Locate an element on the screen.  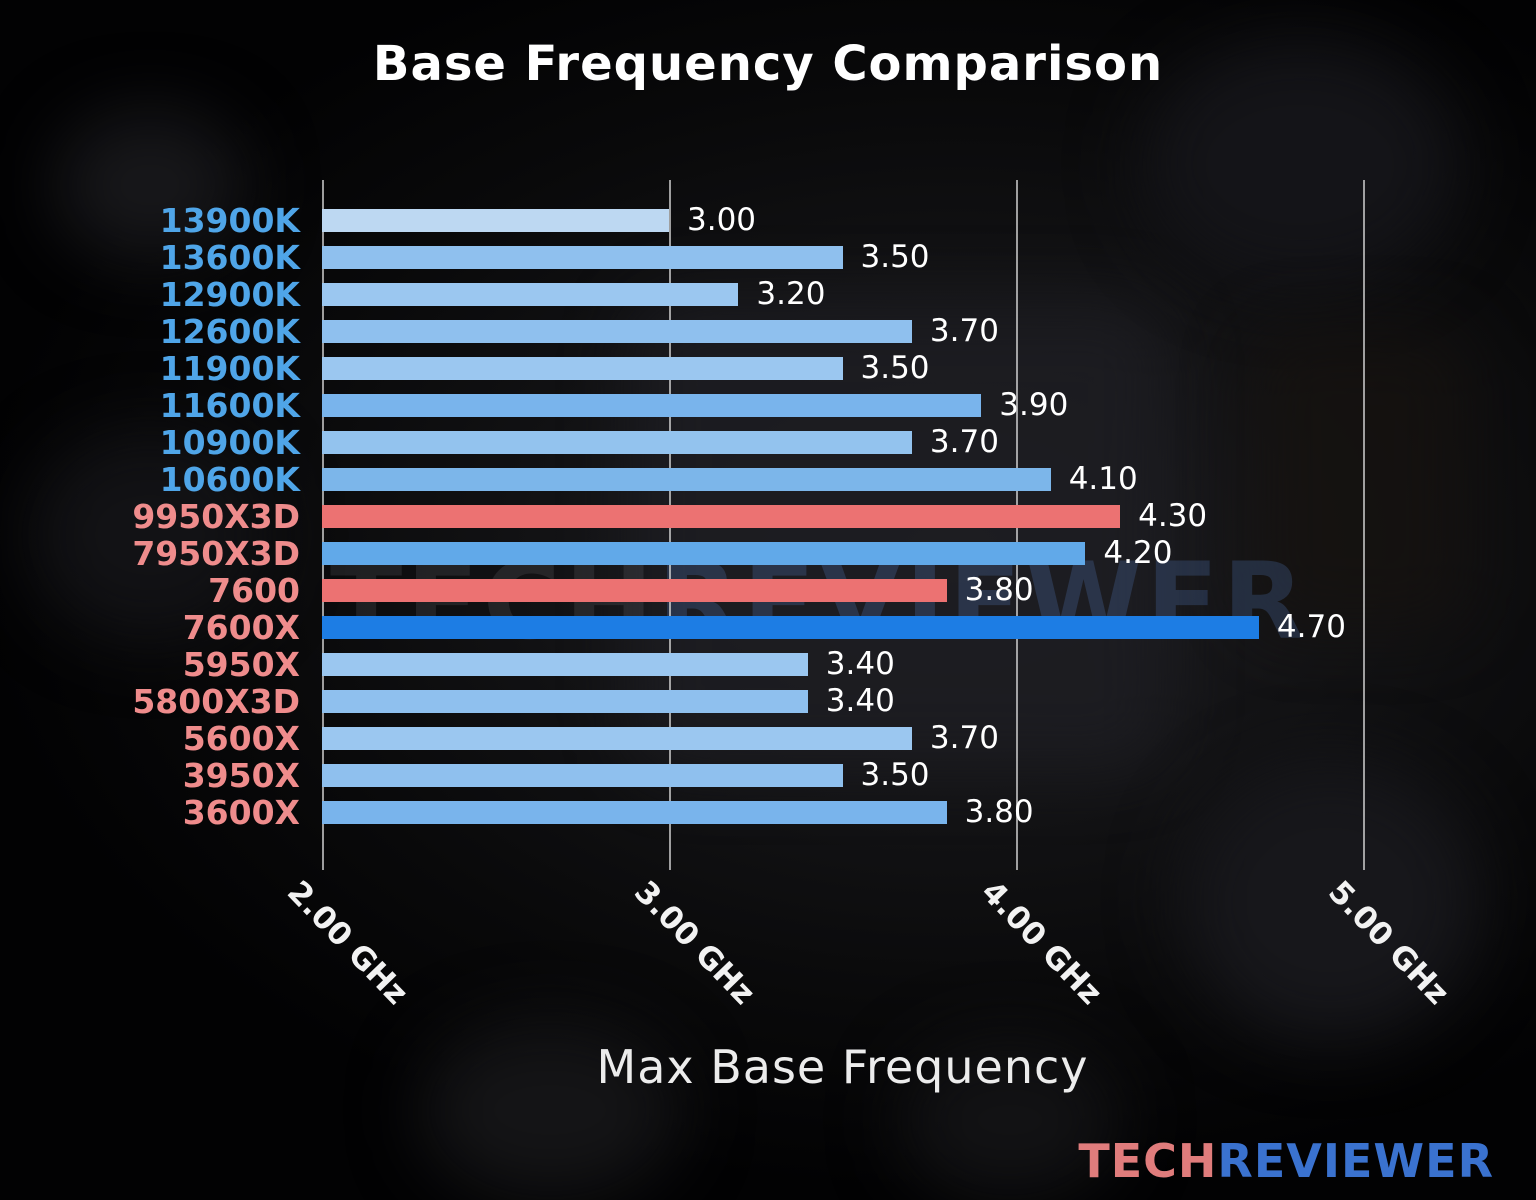
bar-row: 5600X 3.70 is located at coordinates (822, 738).